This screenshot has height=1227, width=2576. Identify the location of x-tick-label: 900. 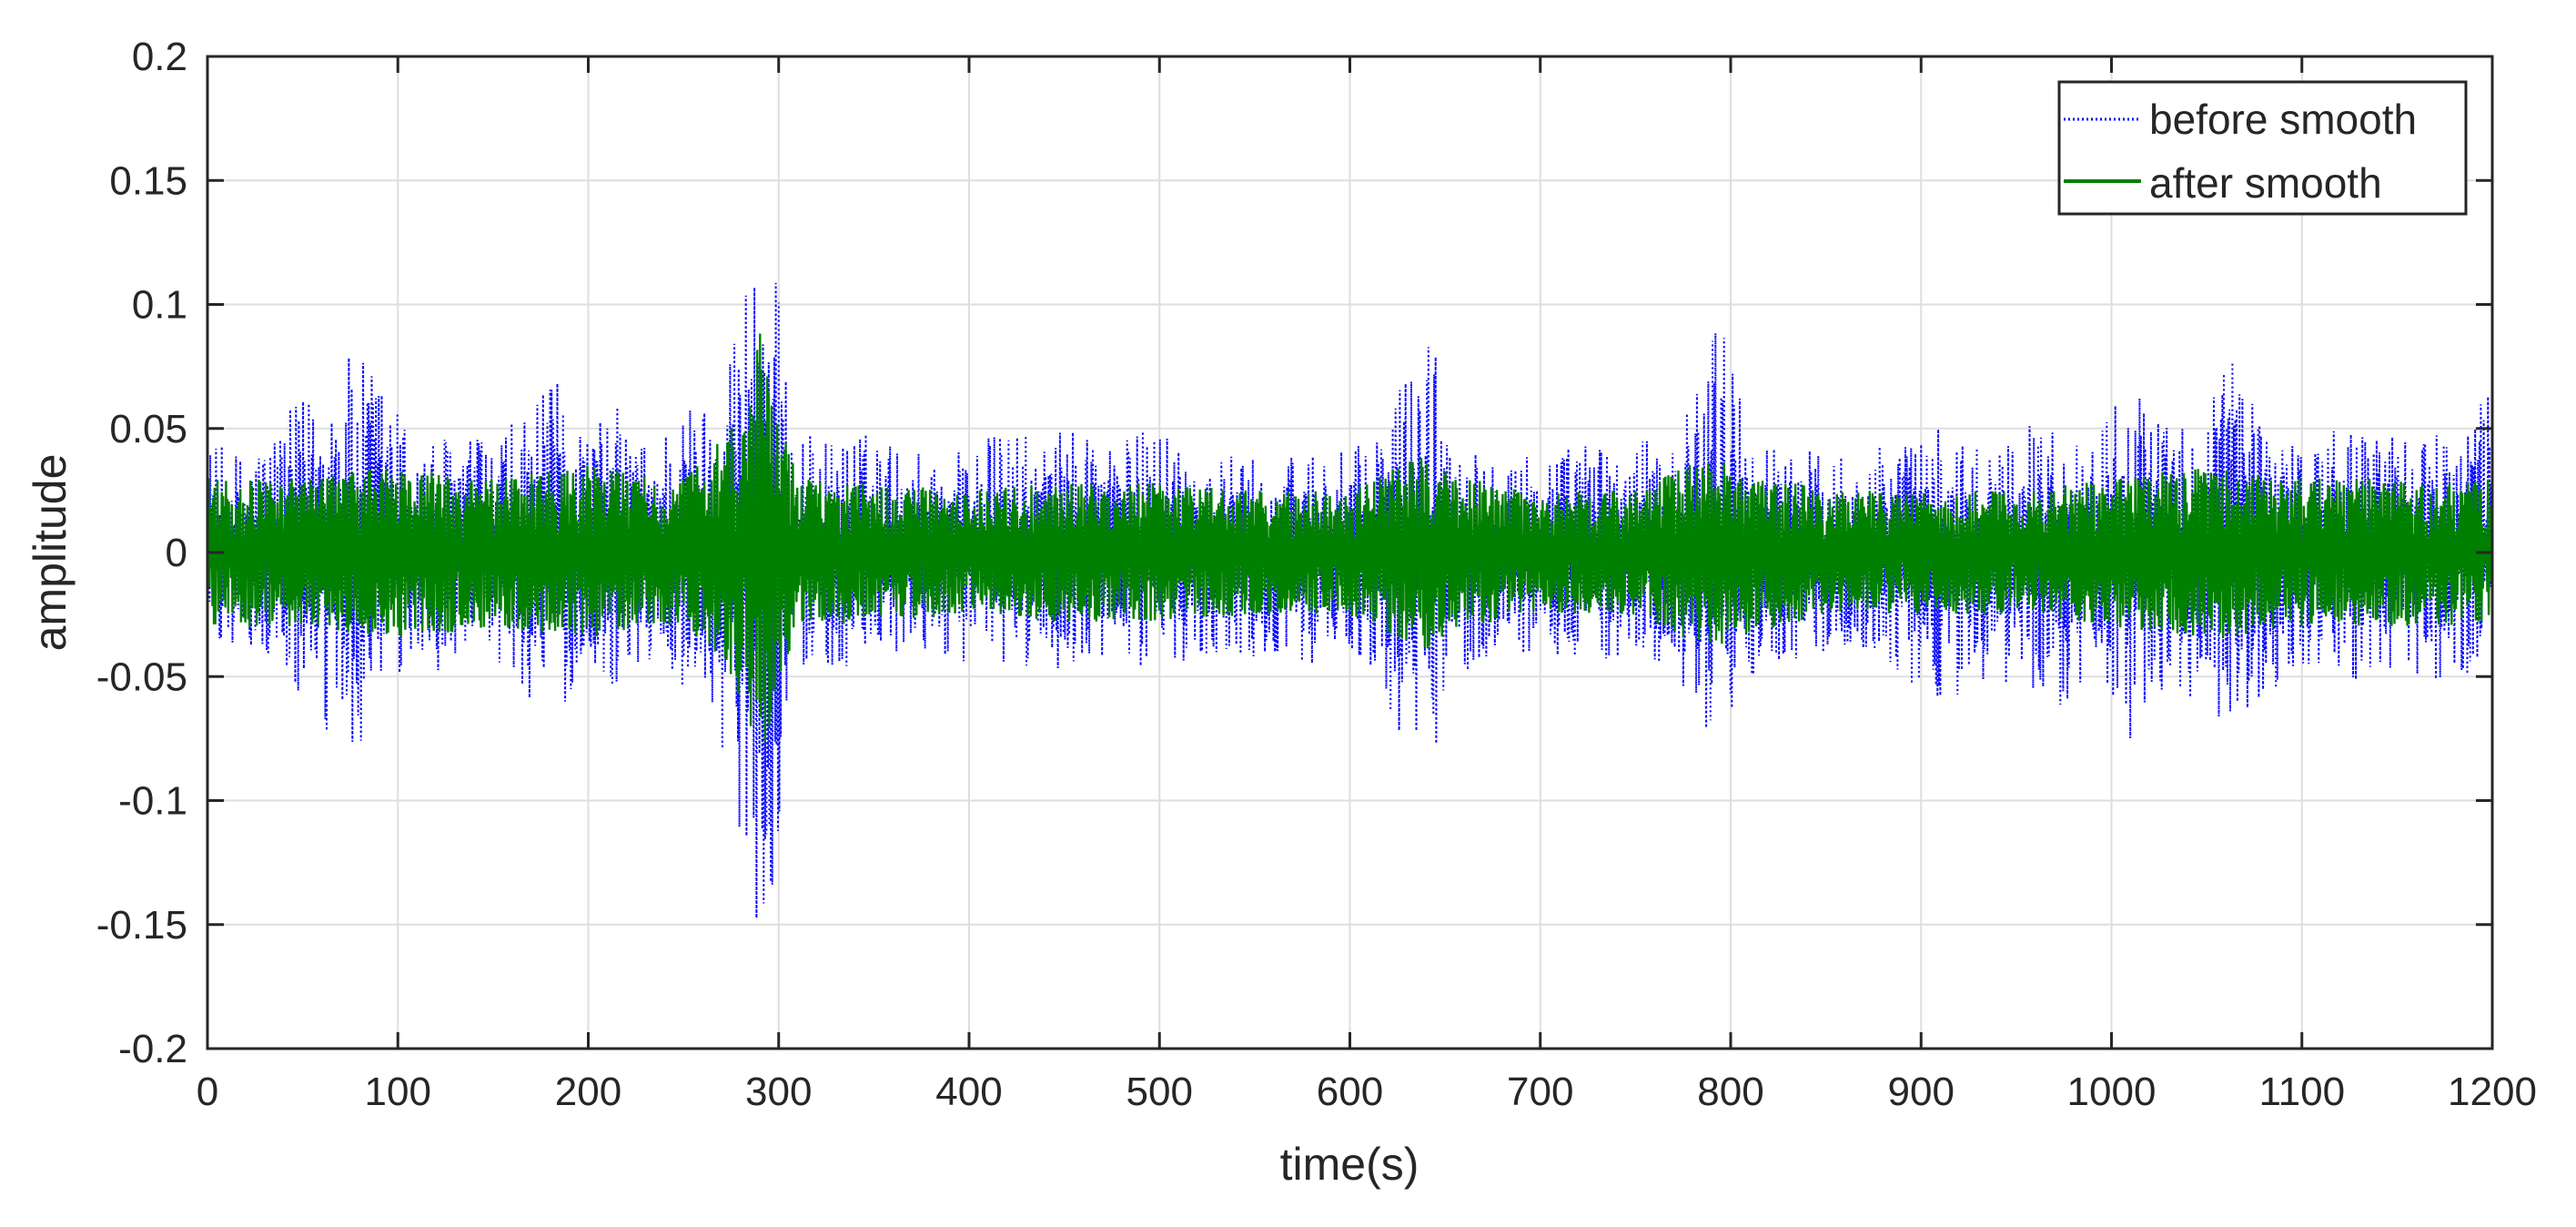
(1921, 1092).